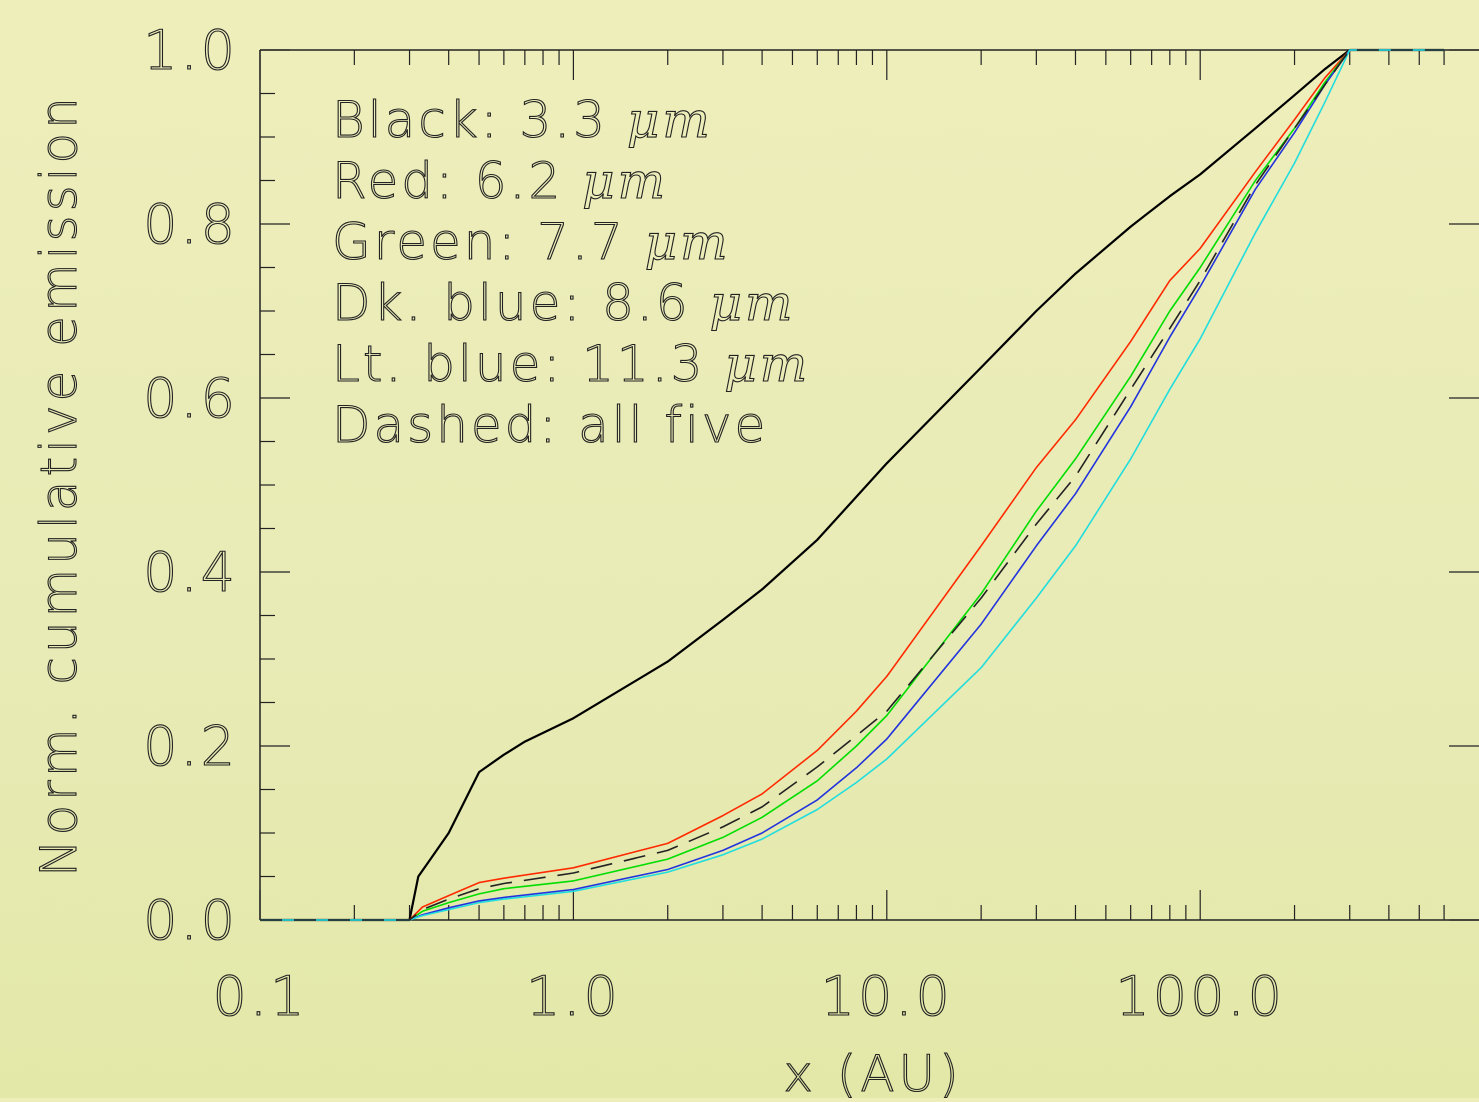  What do you see at coordinates (887, 996) in the screenshot?
I see `x-tick-label: 10.0` at bounding box center [887, 996].